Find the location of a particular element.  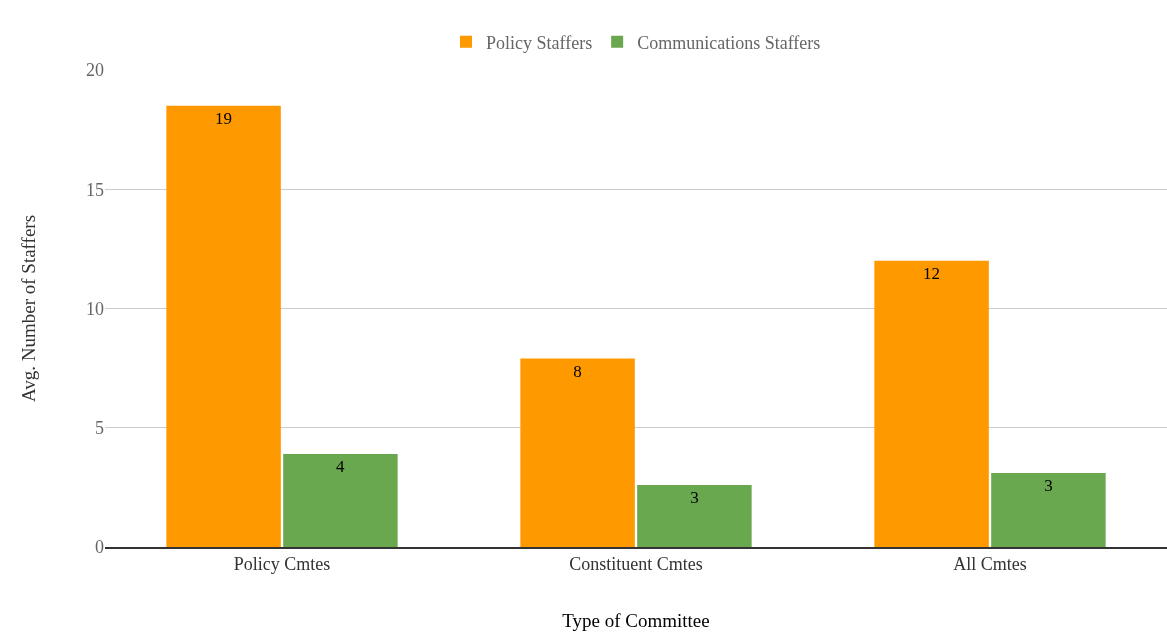

y-tick-label: 15 is located at coordinates (95, 189).